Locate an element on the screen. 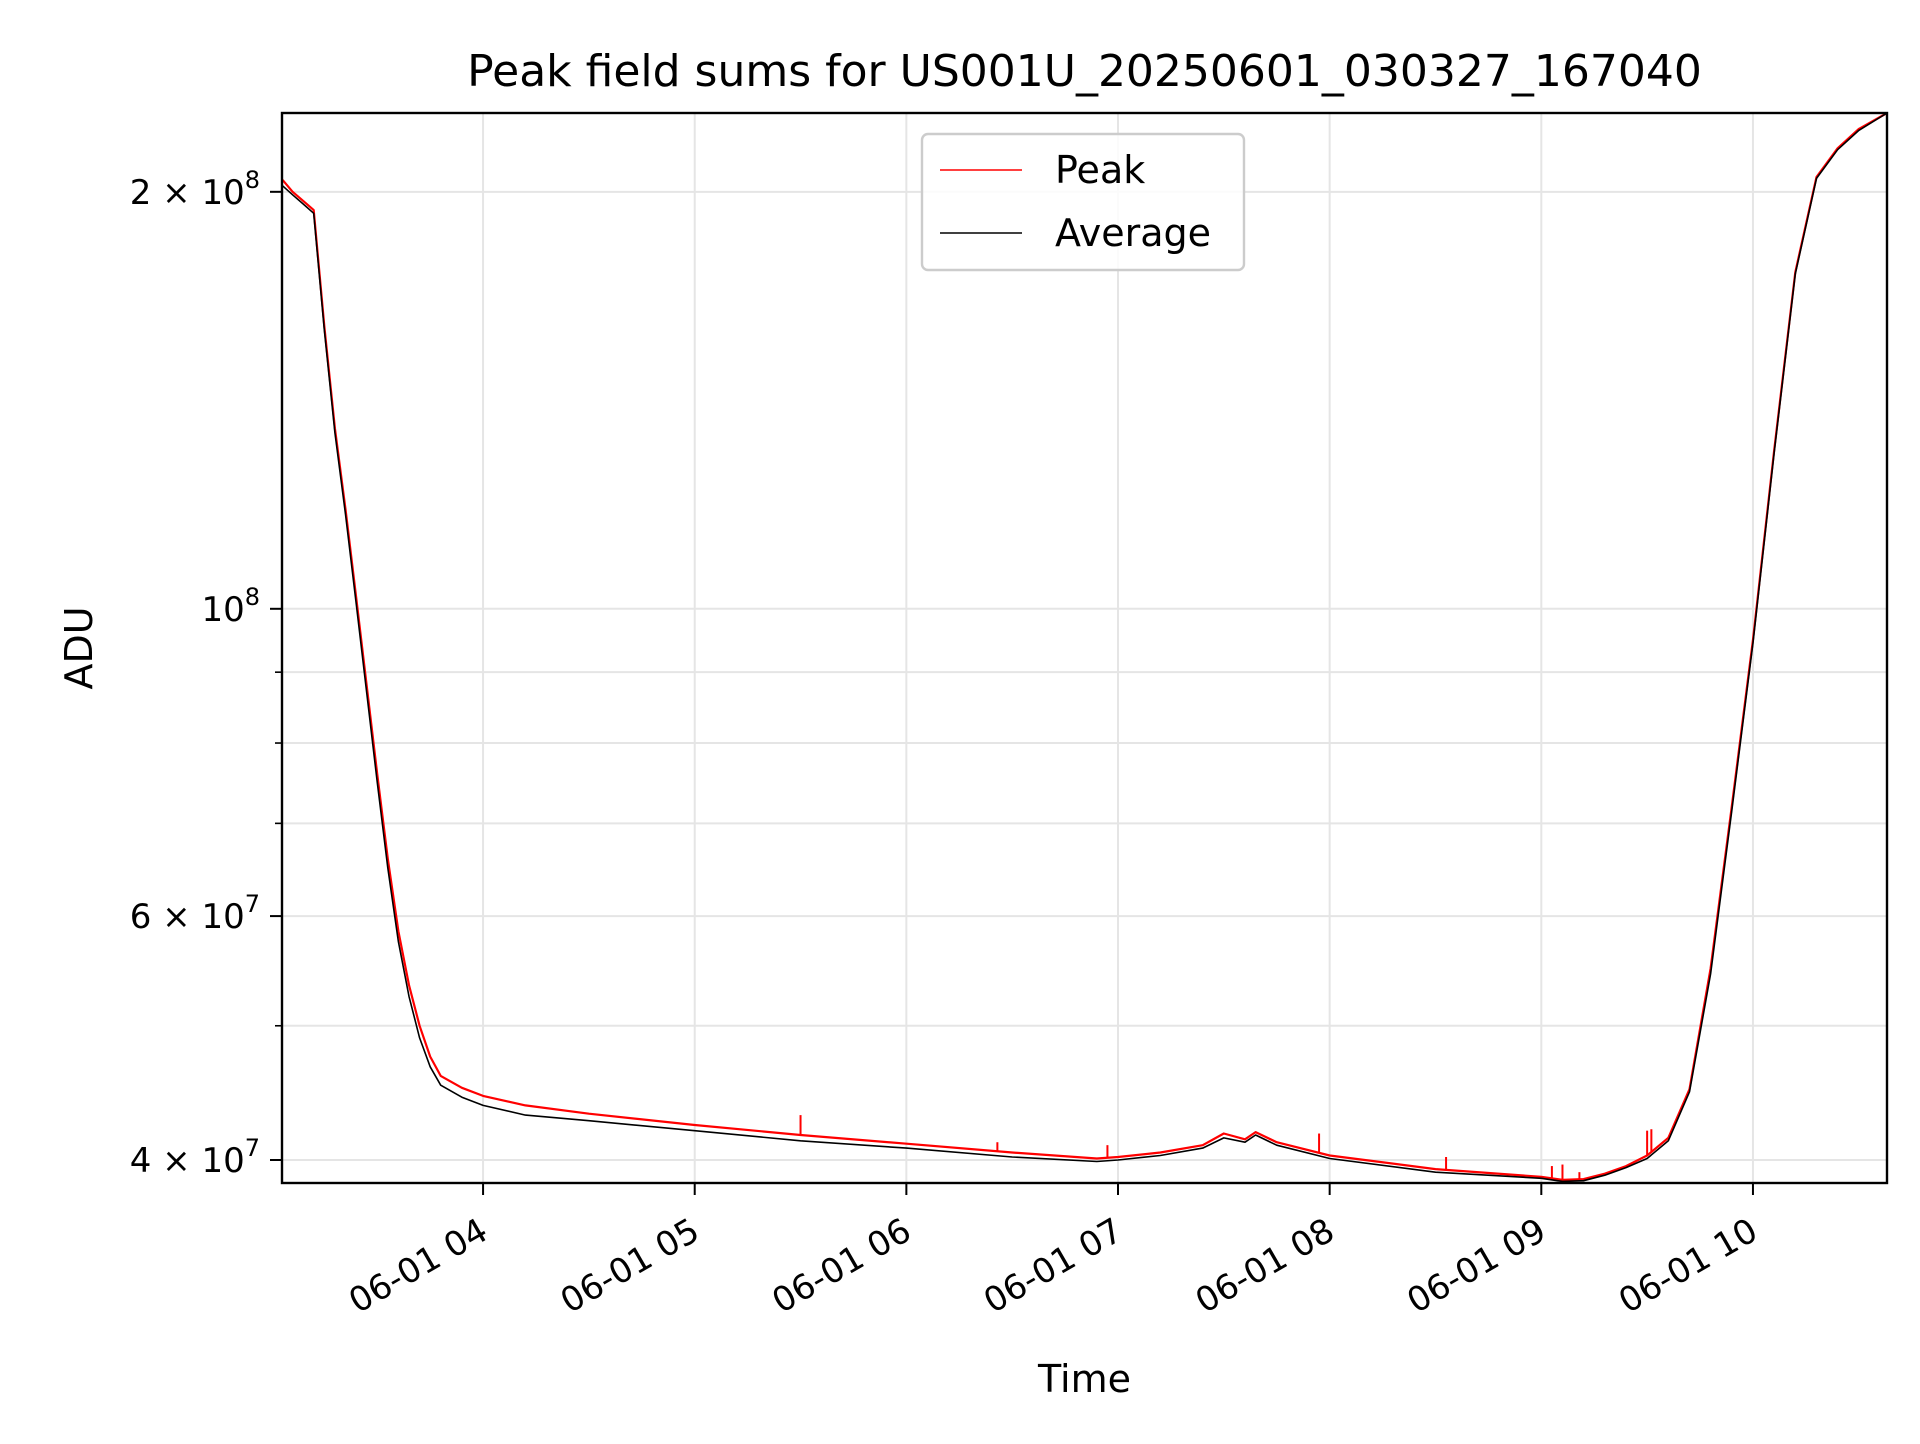 The image size is (1920, 1444). y-tick-label: 2 × 108 is located at coordinates (195, 189).